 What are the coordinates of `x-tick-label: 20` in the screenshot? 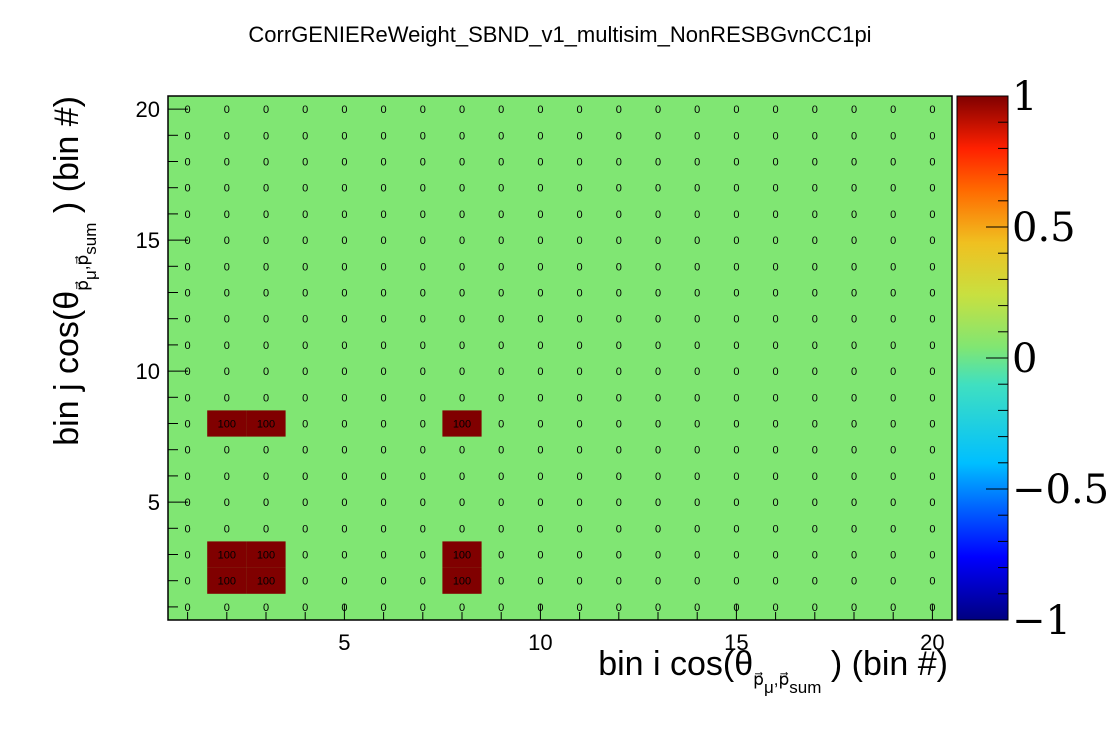 It's located at (932, 642).